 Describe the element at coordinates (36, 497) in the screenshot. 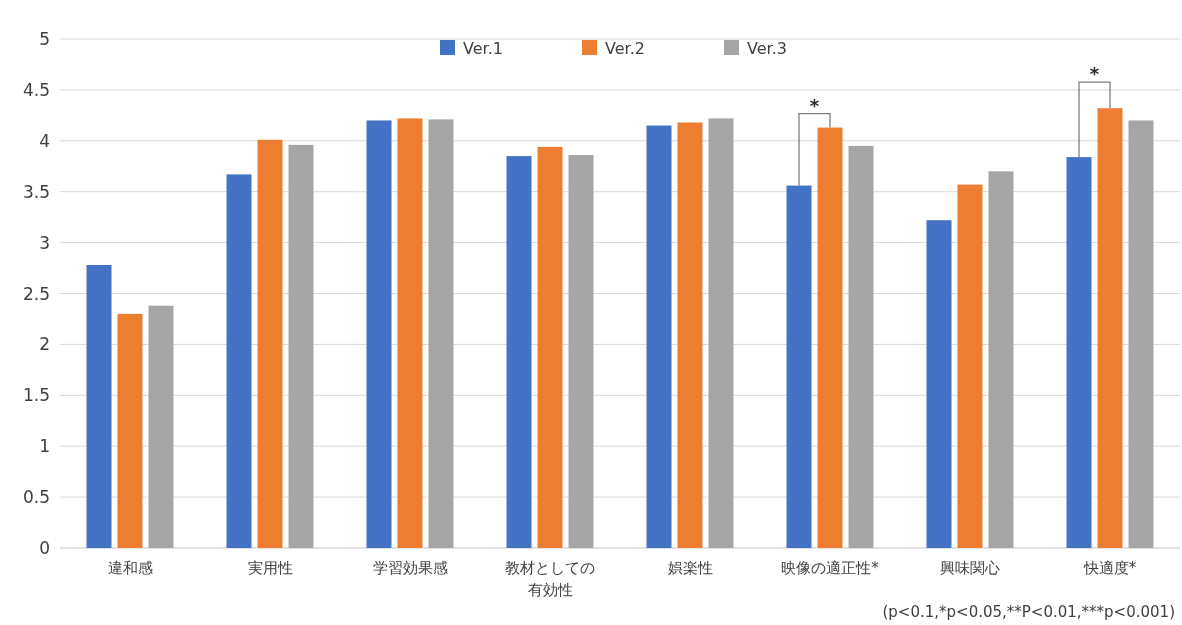

I see `y-tick-label: 0.5` at that location.